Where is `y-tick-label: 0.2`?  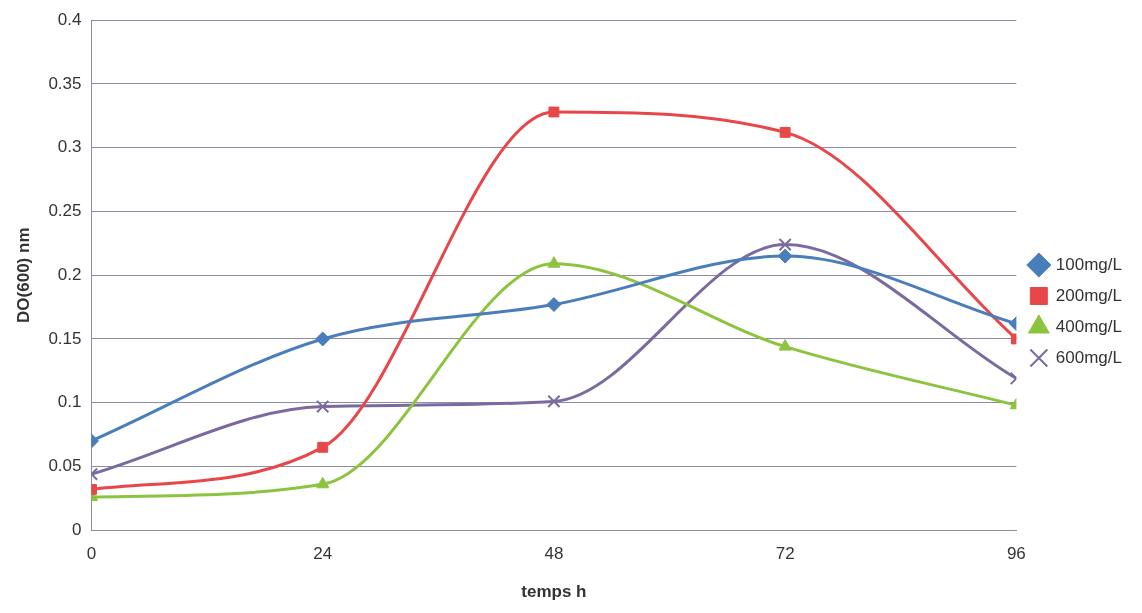
y-tick-label: 0.2 is located at coordinates (69, 274).